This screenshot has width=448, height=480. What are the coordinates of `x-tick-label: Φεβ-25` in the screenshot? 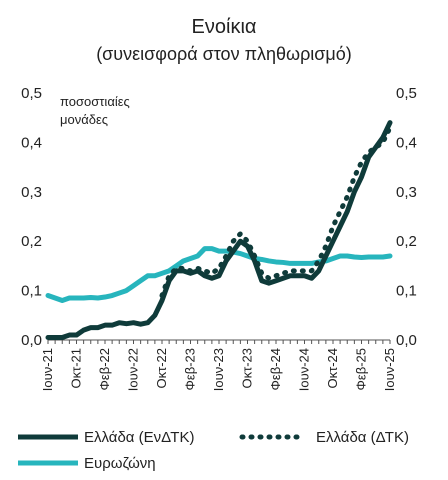 It's located at (361, 369).